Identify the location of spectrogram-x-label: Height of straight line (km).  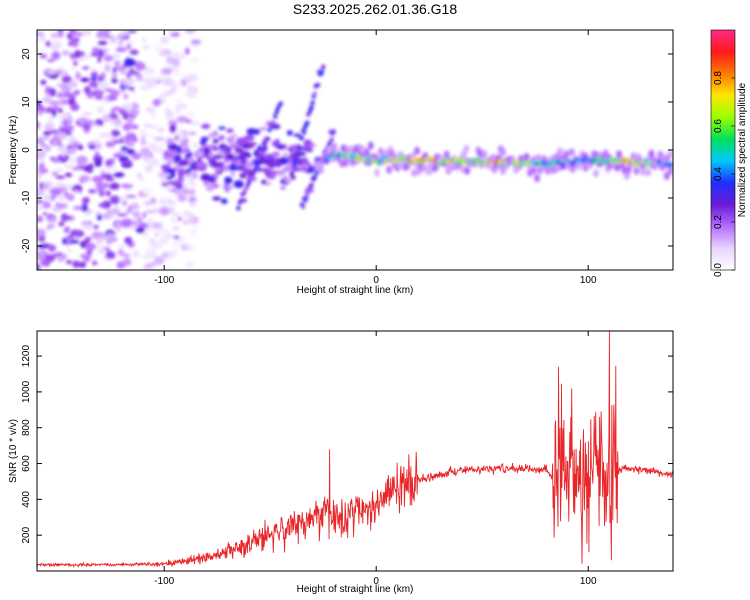
(355, 290).